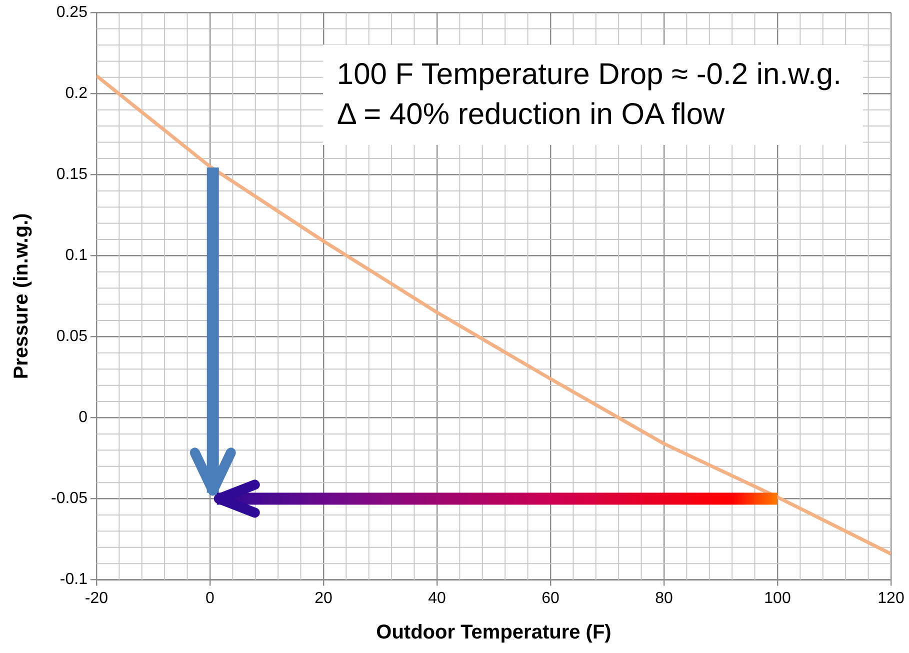 The width and height of the screenshot is (909, 653). What do you see at coordinates (83, 417) in the screenshot?
I see `y-tick-label: 0` at bounding box center [83, 417].